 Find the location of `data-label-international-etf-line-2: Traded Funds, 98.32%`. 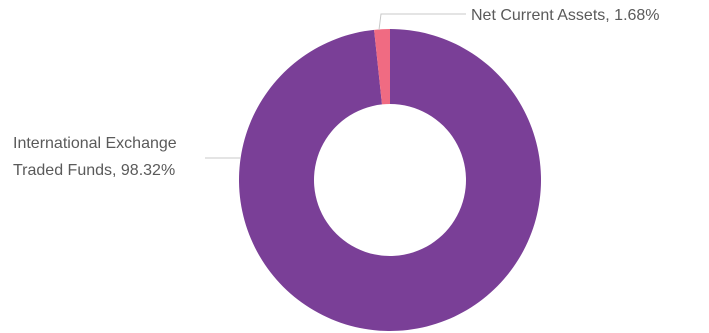

data-label-international-etf-line-2: Traded Funds, 98.32% is located at coordinates (94, 170).